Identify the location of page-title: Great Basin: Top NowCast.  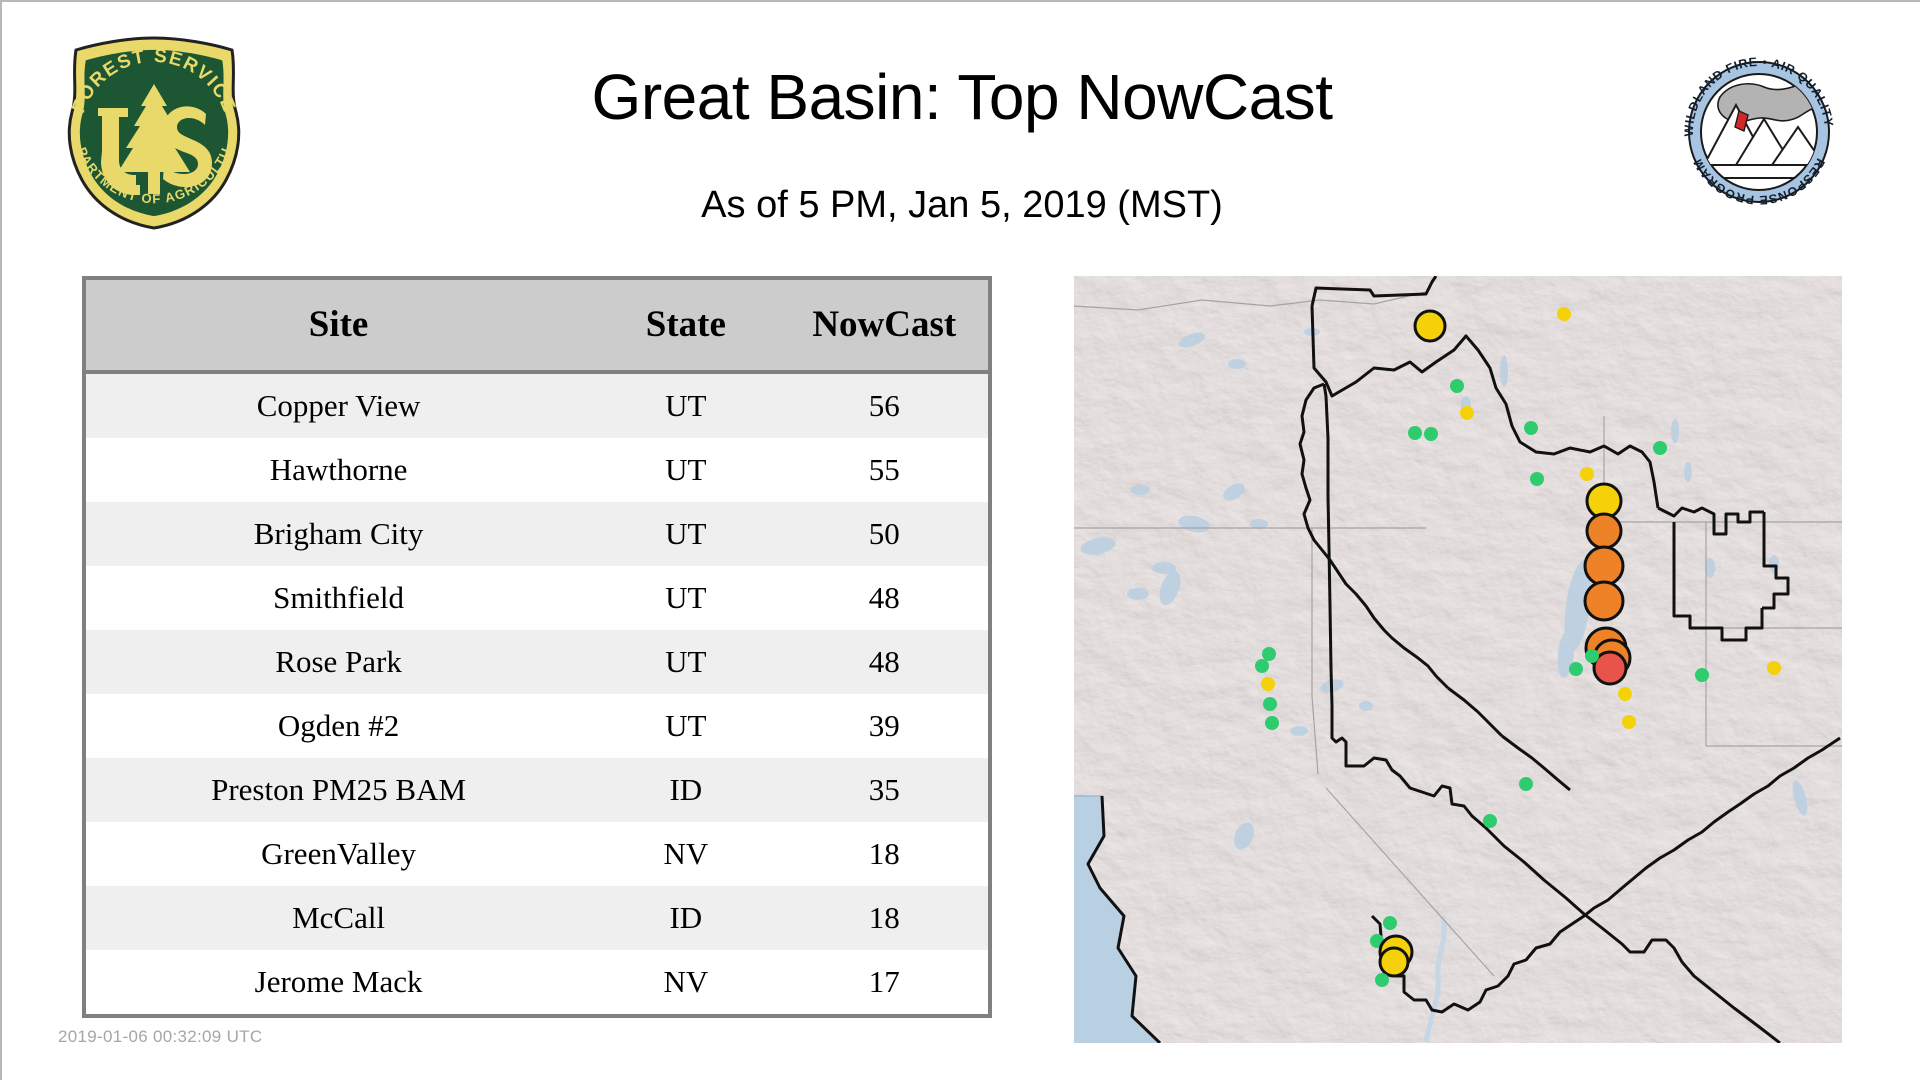
(962, 97).